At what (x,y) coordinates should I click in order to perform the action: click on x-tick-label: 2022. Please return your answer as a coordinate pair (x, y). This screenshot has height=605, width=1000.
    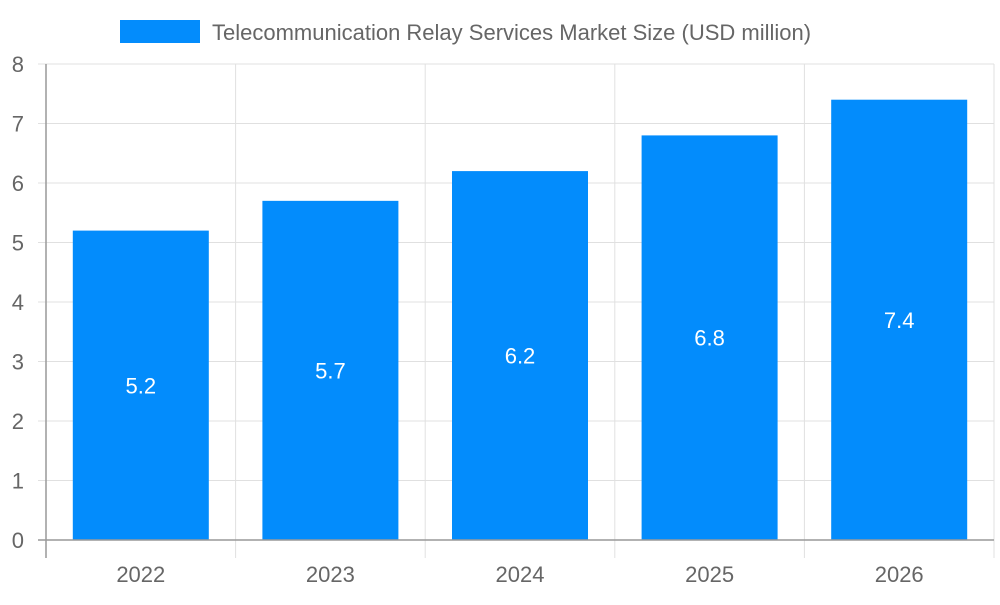
    Looking at the image, I should click on (140, 574).